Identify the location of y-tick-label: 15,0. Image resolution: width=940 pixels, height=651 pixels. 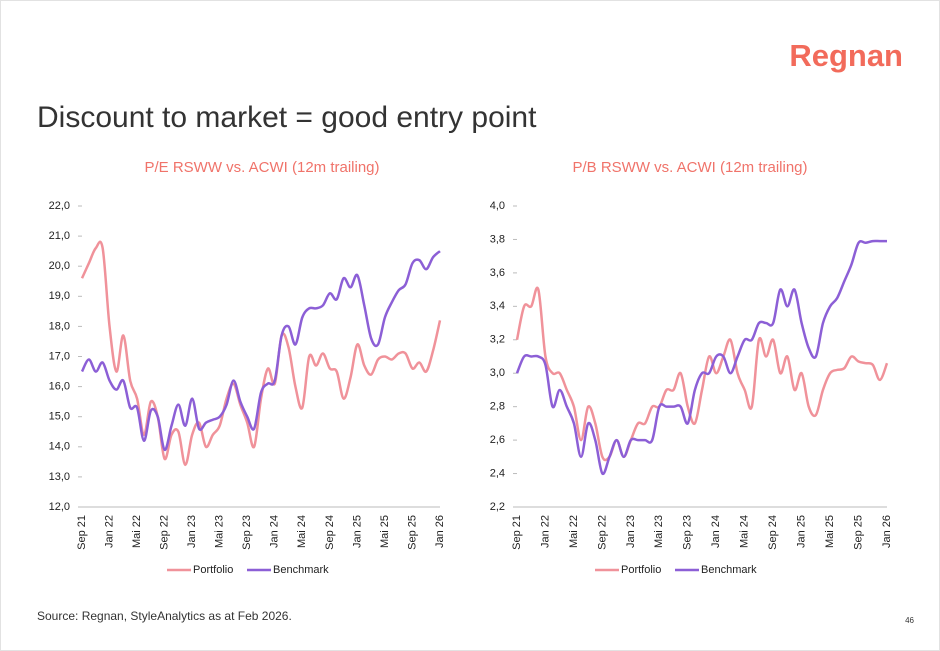
(59, 417).